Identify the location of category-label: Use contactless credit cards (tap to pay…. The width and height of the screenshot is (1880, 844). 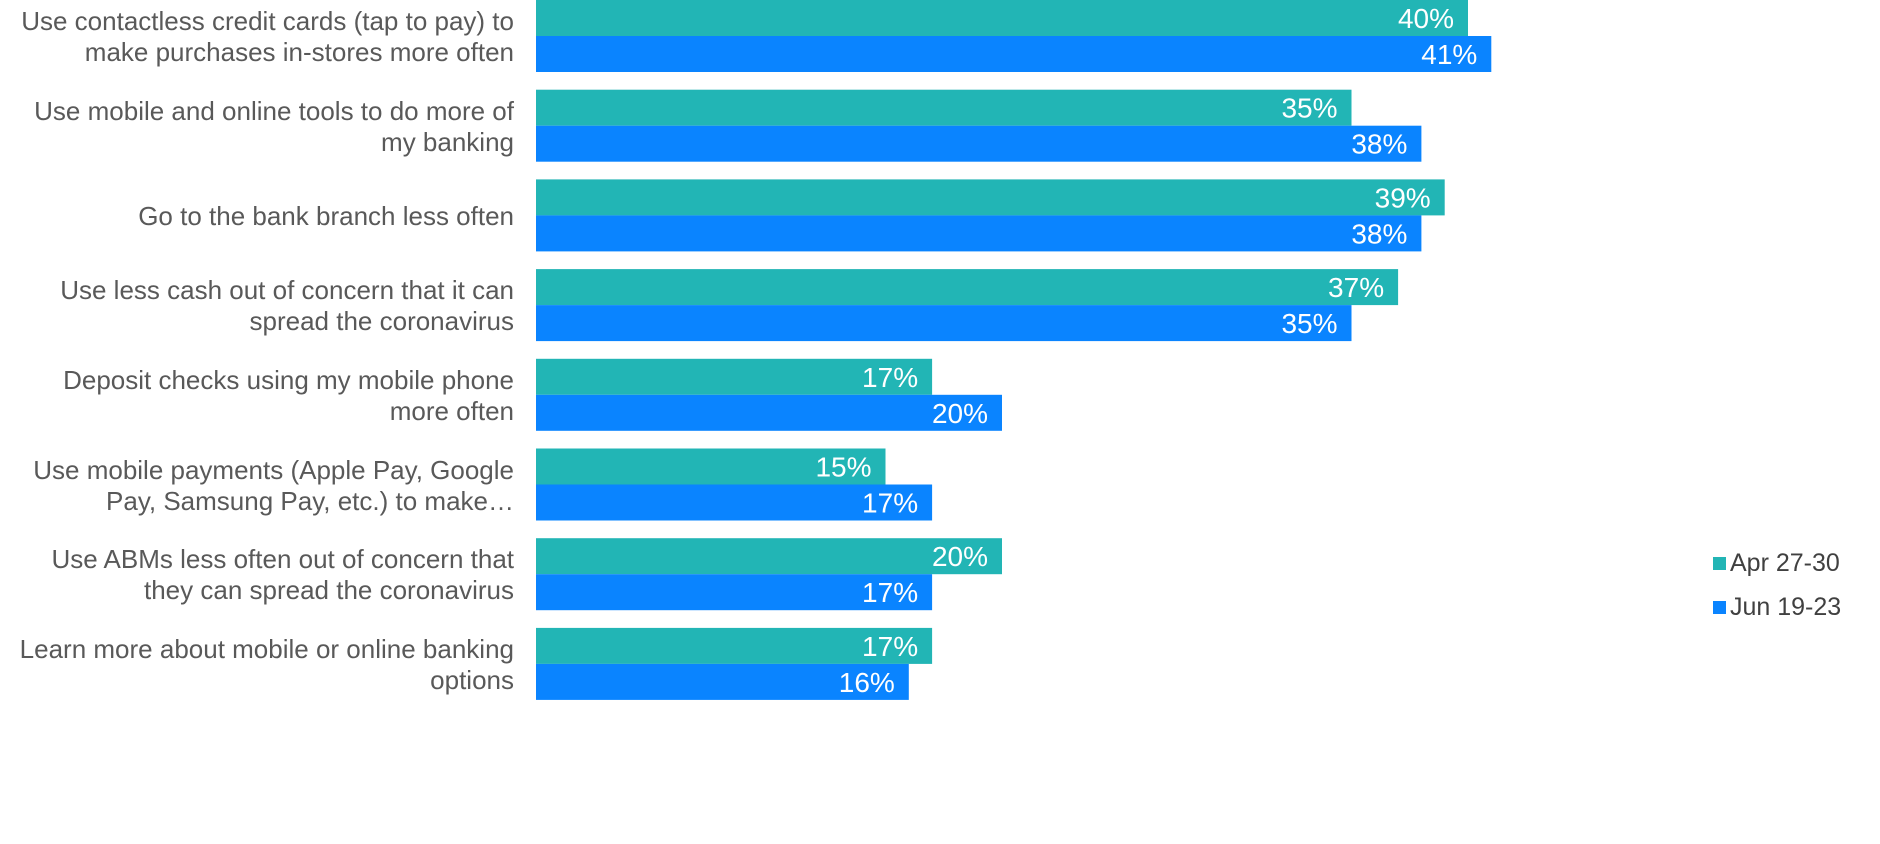
(267, 36).